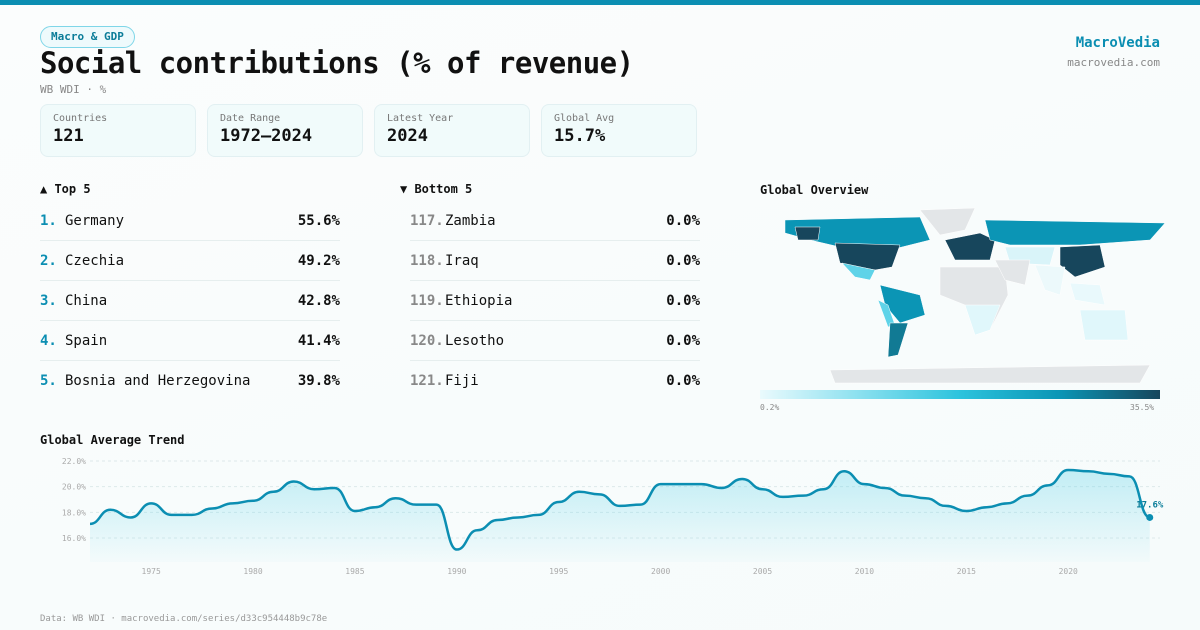  What do you see at coordinates (858, 271) in the screenshot?
I see `mexico` at bounding box center [858, 271].